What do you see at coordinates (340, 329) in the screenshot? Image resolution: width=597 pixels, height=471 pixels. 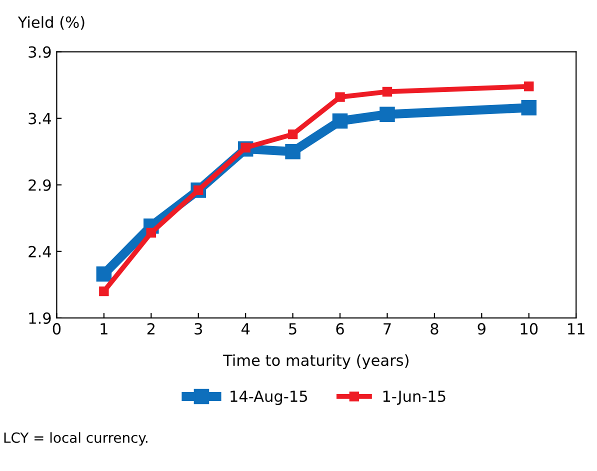 I see `x-tick-label: 6` at bounding box center [340, 329].